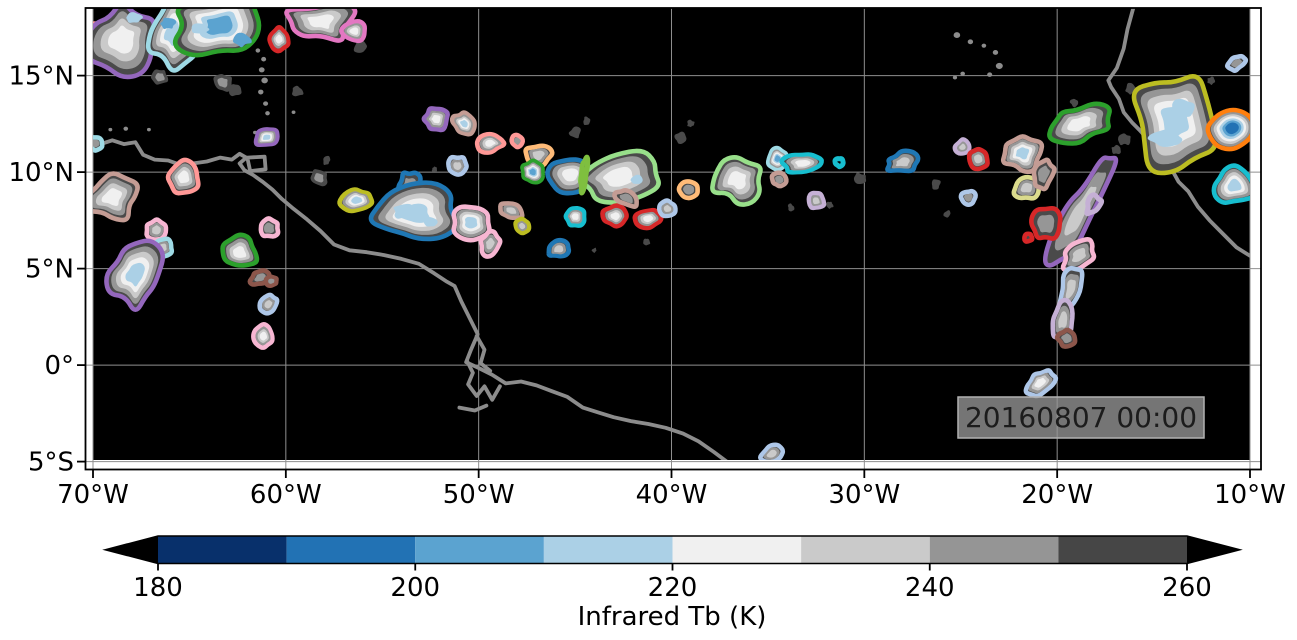 Image resolution: width=1297 pixels, height=640 pixels. I want to click on x-tick-label: 50°W, so click(479, 495).